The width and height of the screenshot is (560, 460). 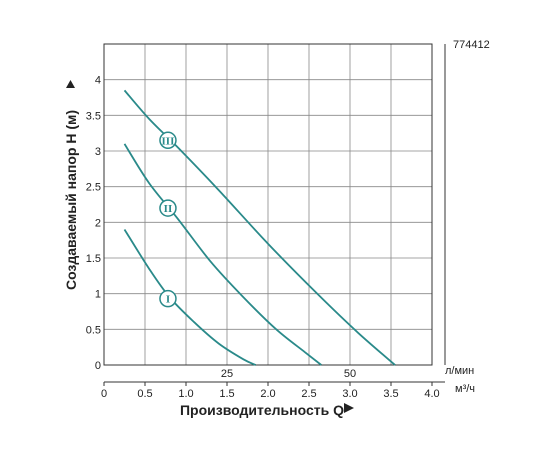 I want to click on y-tick-label-6: 3, so click(x=98, y=152).